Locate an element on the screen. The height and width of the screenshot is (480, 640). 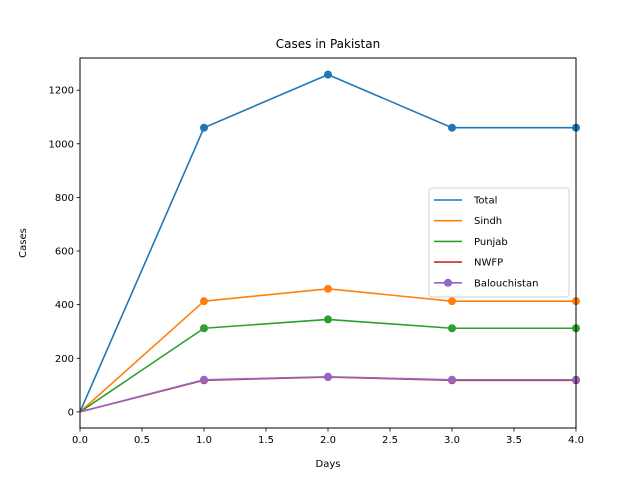
x-tick-label: 0.0 is located at coordinates (80, 440).